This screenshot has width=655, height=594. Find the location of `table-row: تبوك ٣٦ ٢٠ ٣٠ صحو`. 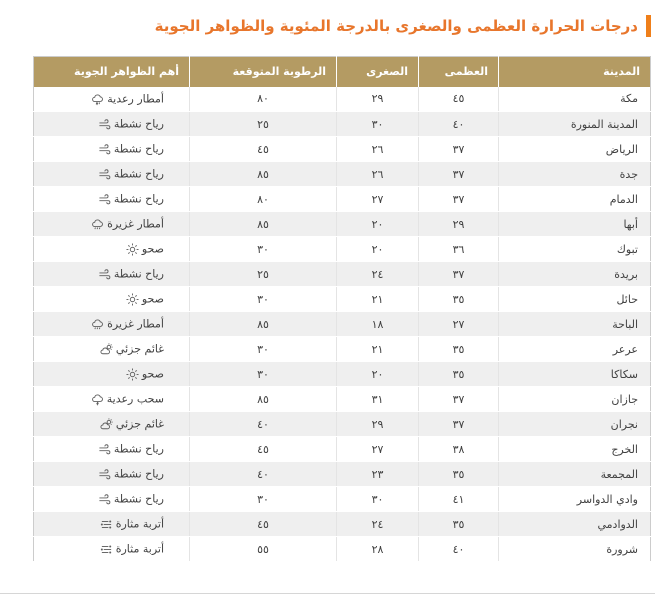

table-row: تبوك ٣٦ ٢٠ ٣٠ صحو is located at coordinates (342, 249).